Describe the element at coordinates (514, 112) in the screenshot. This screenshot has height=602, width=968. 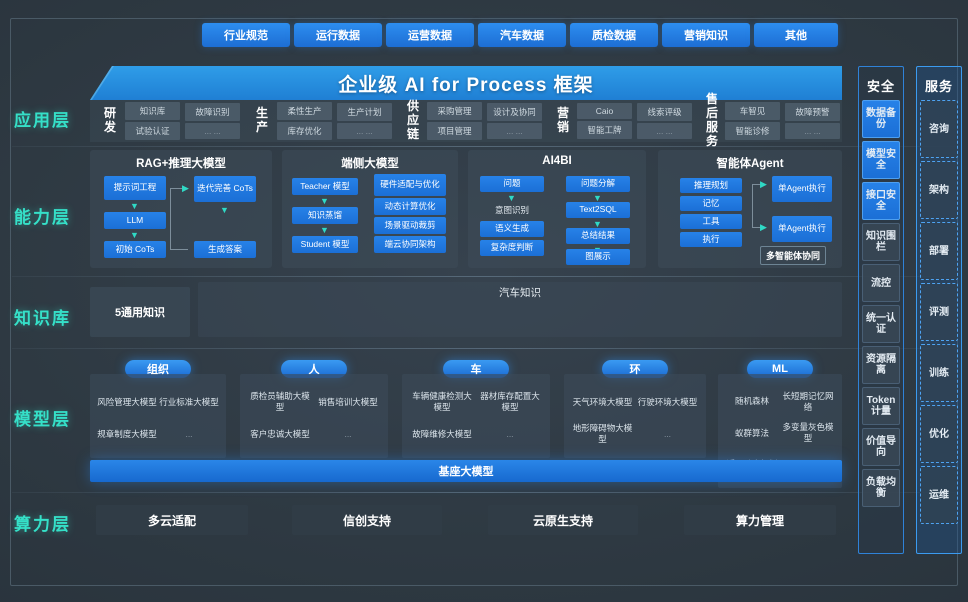
I see `app-chip: 设计及协同` at that location.